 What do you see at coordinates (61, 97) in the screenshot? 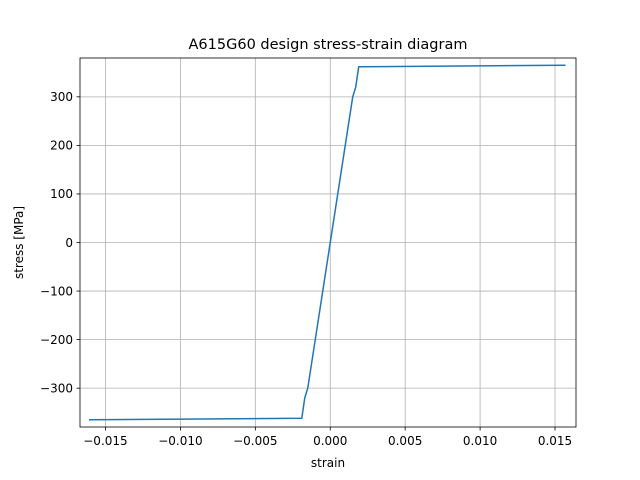
I see `y-tick-label: 300` at bounding box center [61, 97].